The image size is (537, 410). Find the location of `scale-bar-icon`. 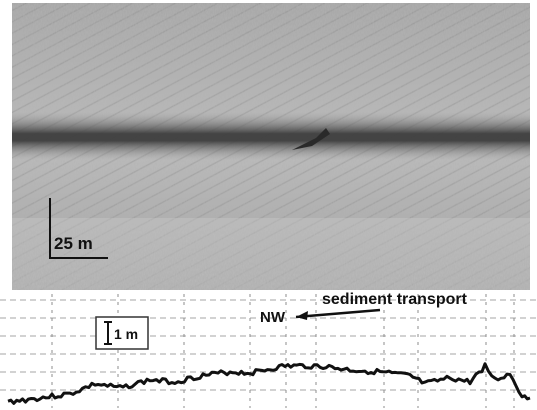

scale-bar-icon is located at coordinates (78, 228).